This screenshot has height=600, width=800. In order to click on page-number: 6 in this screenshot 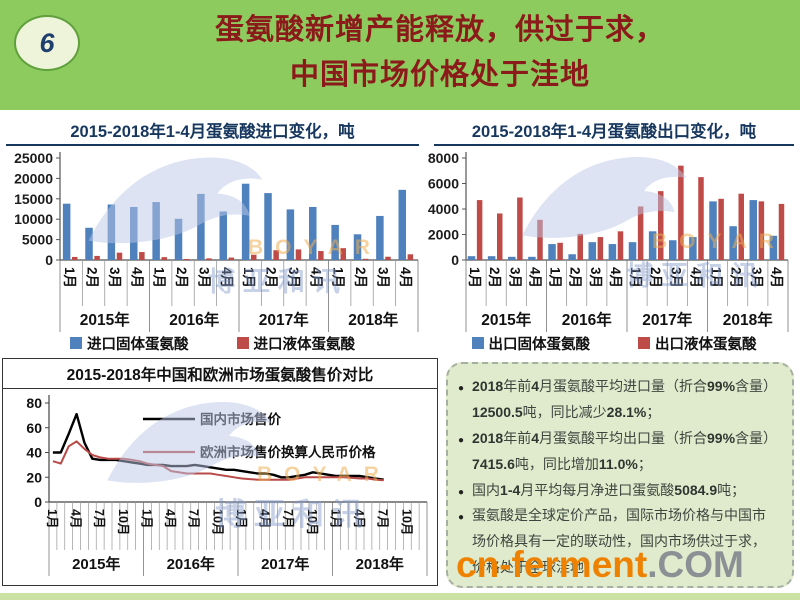, I will do `click(47, 42)`.